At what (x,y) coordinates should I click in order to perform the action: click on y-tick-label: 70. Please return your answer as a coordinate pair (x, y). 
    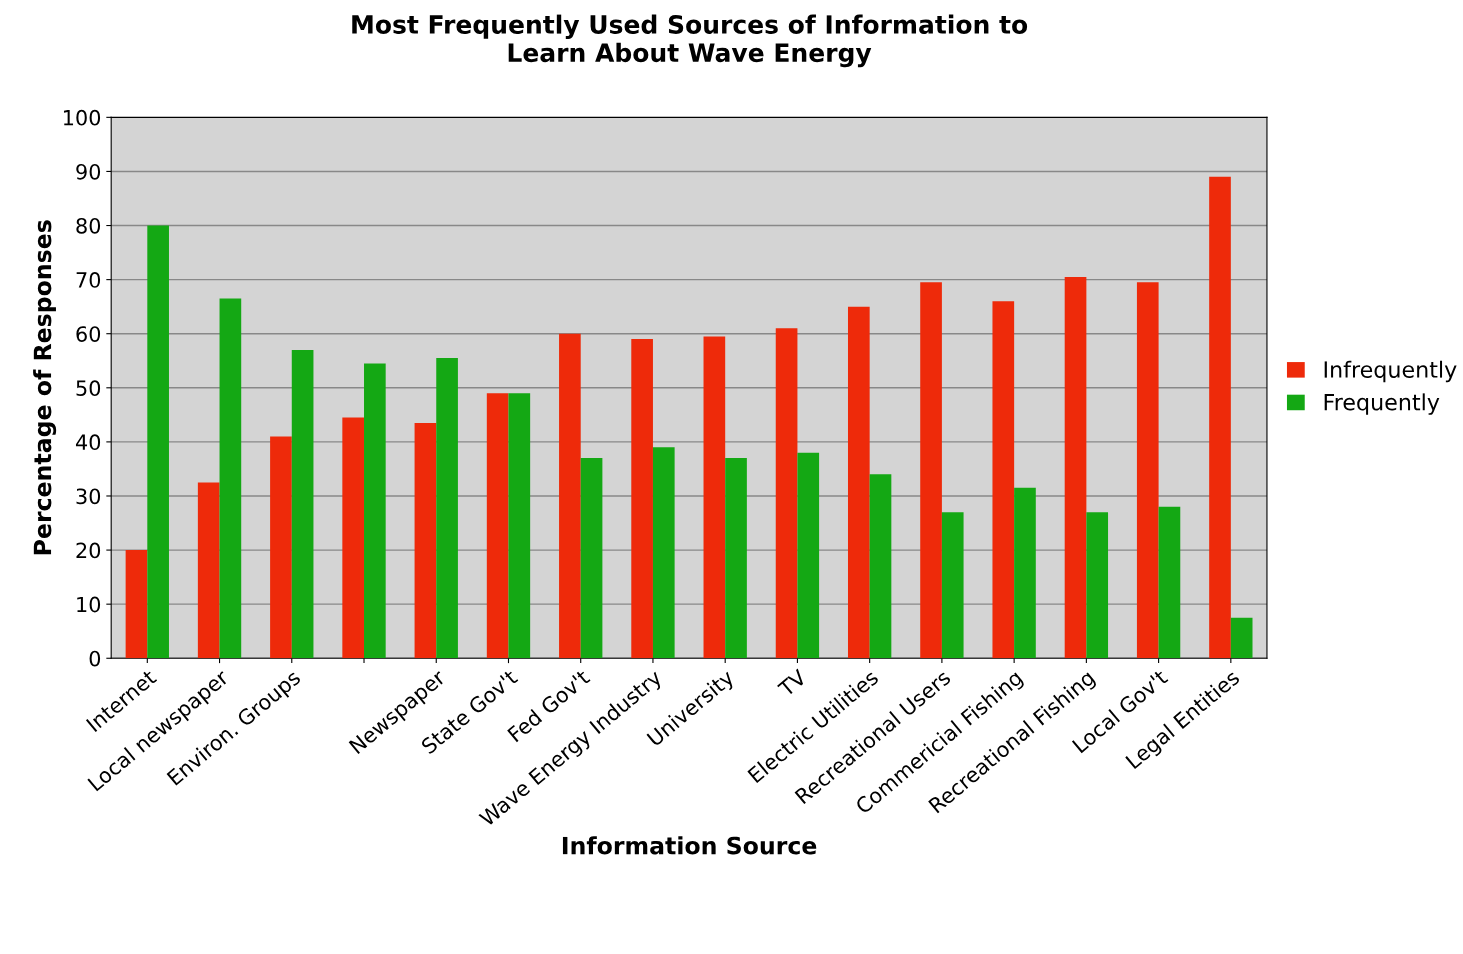
    Looking at the image, I should click on (88, 280).